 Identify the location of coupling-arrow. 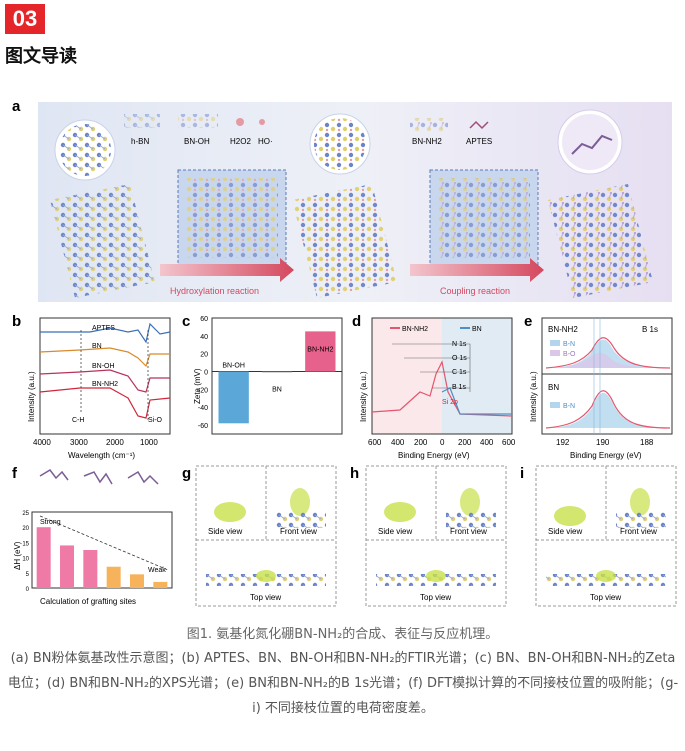
(477, 270).